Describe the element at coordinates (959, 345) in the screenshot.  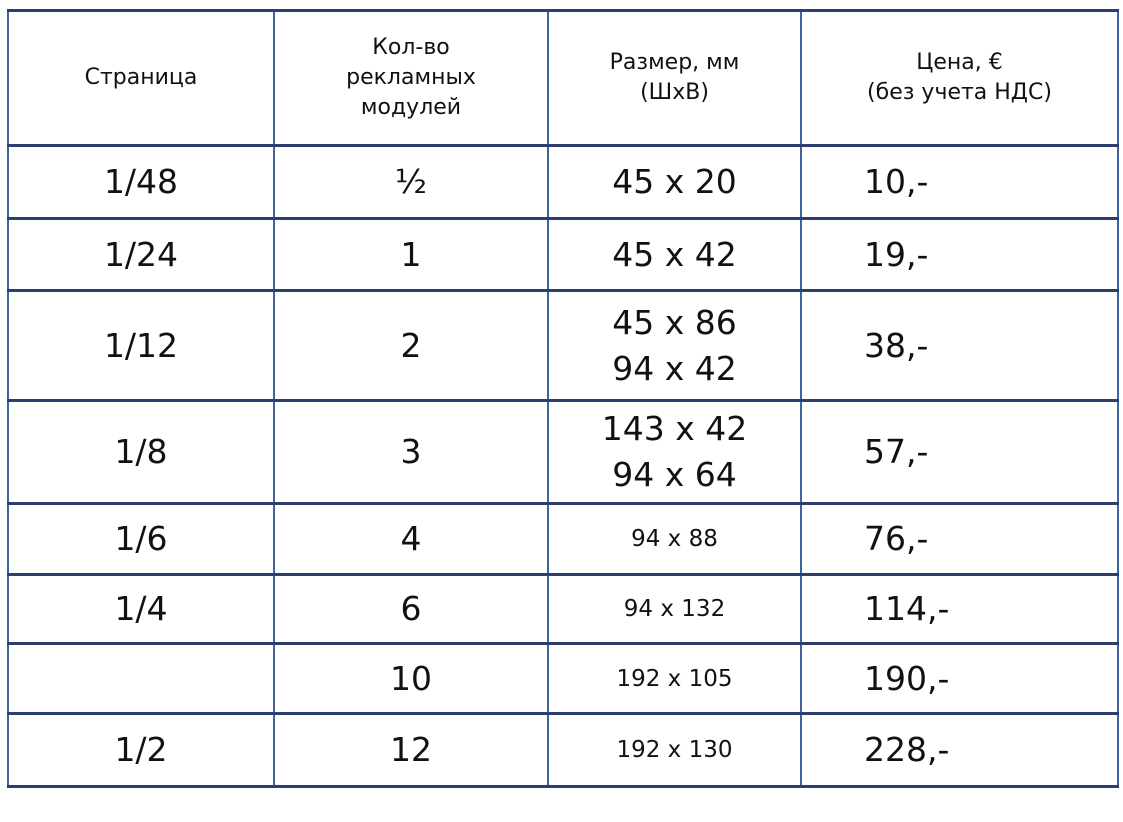
I see `price-cell: 38,-` at that location.